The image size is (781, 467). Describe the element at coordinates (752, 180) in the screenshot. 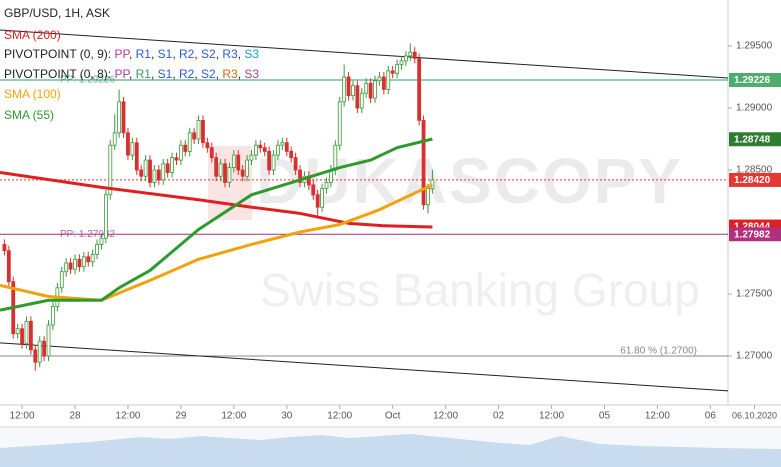

I see `price-label: 1.28420` at that location.